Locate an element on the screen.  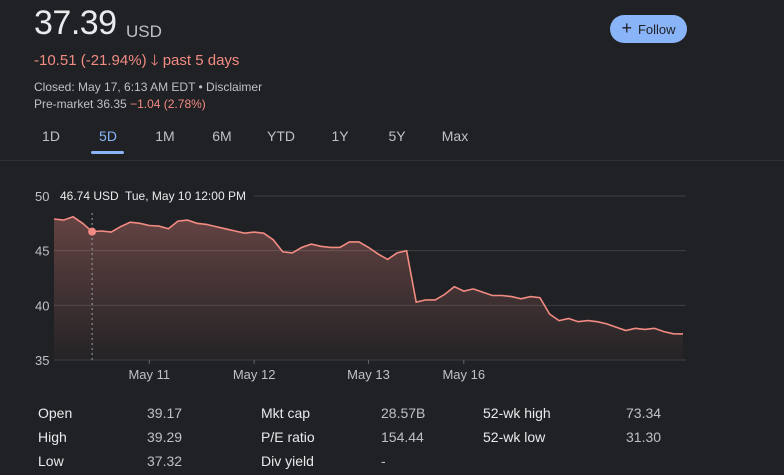
follow-button: + Follow is located at coordinates (648, 29).